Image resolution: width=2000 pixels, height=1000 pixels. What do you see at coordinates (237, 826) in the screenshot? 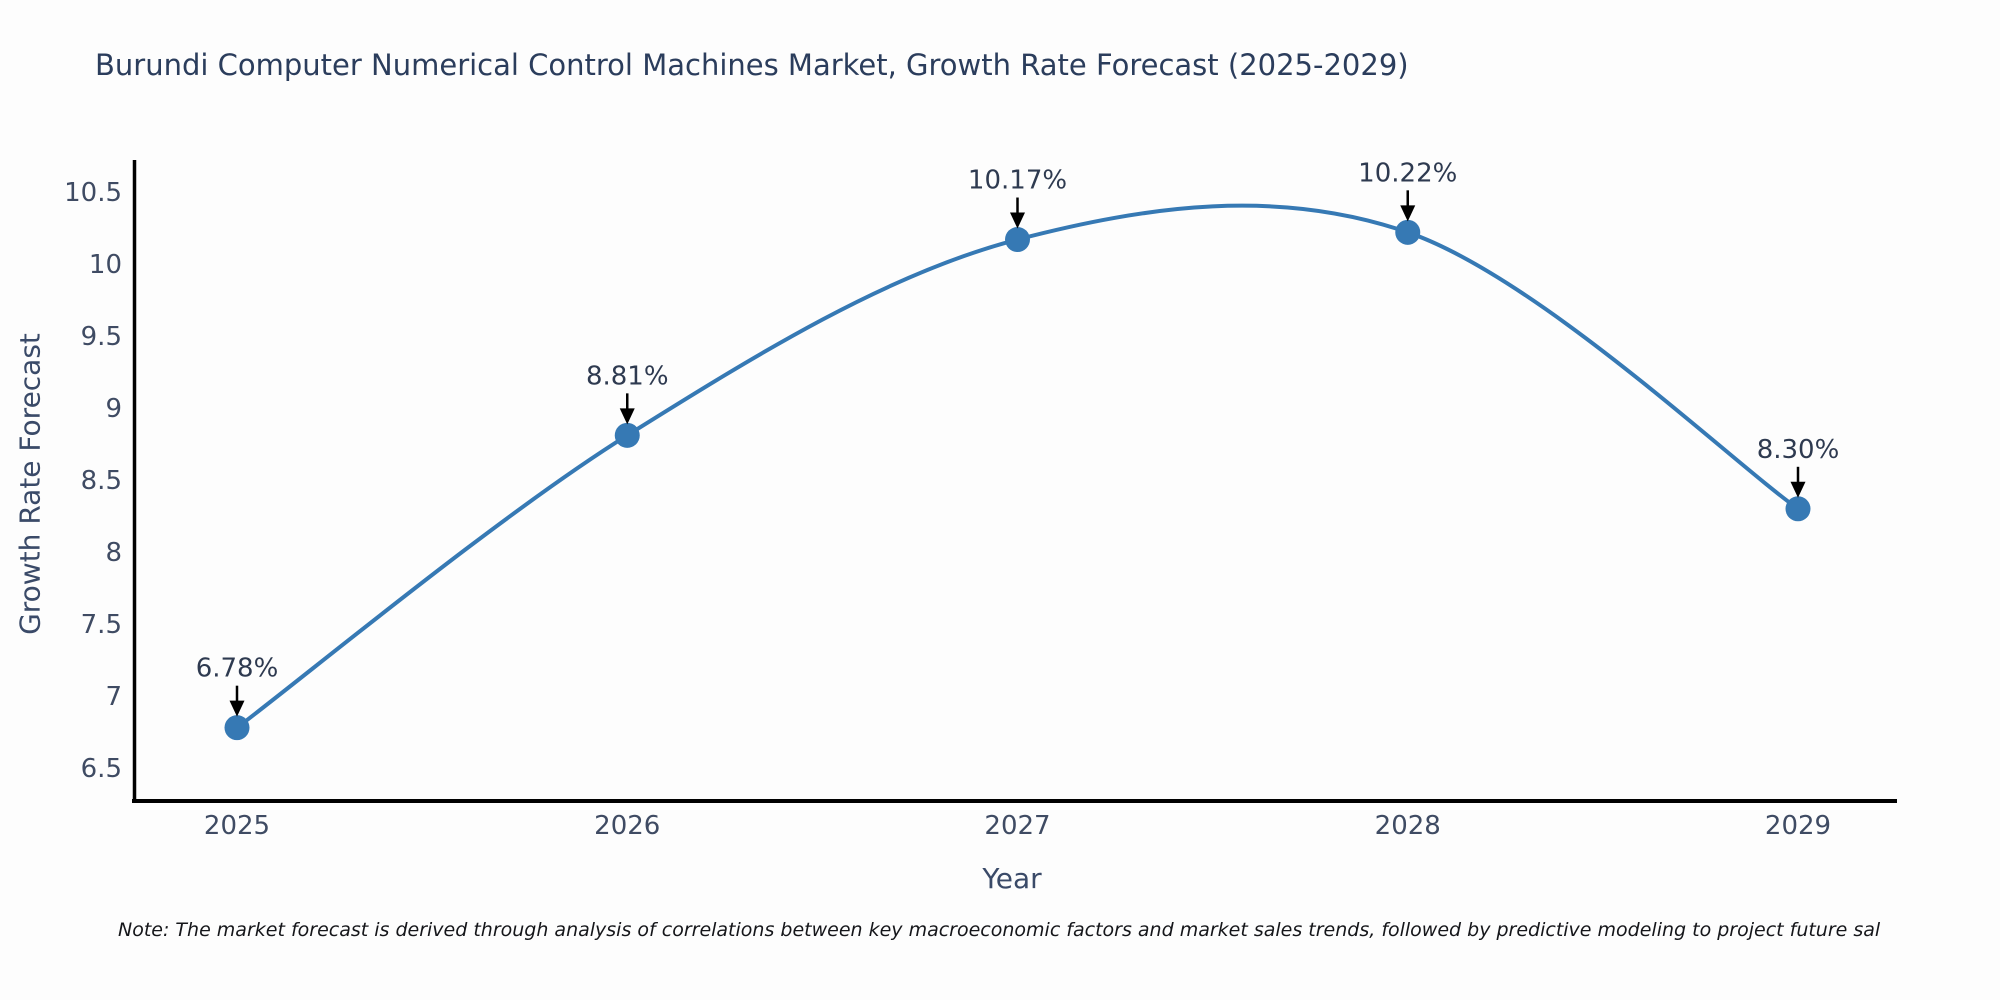
I see `x-tick-label: 2025` at bounding box center [237, 826].